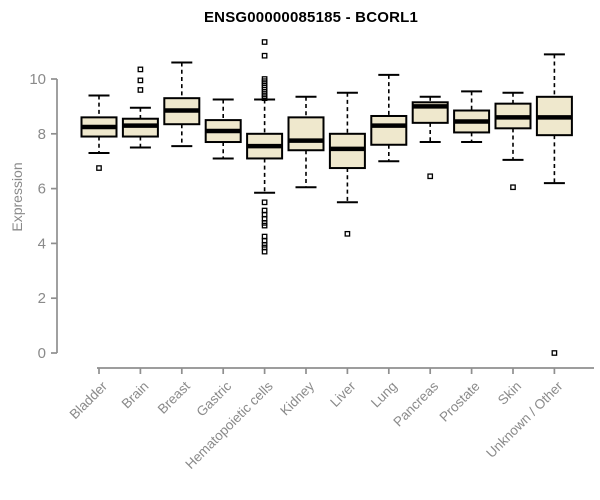 This screenshot has height=500, width=600. I want to click on boxplot-lung, so click(389, 118).